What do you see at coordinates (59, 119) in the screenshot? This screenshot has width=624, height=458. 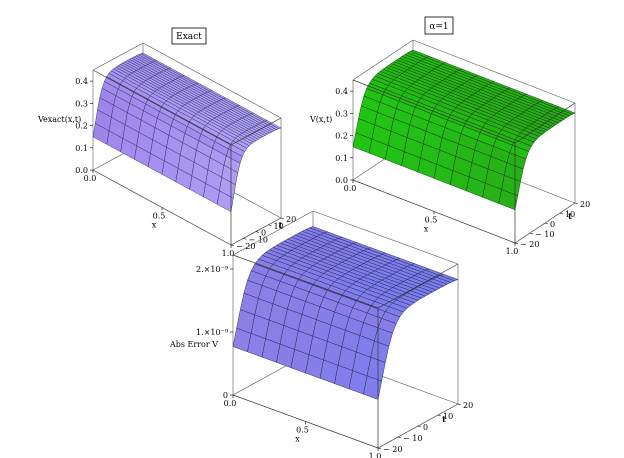 I see `z-axis-label: Vexact(x,t)` at bounding box center [59, 119].